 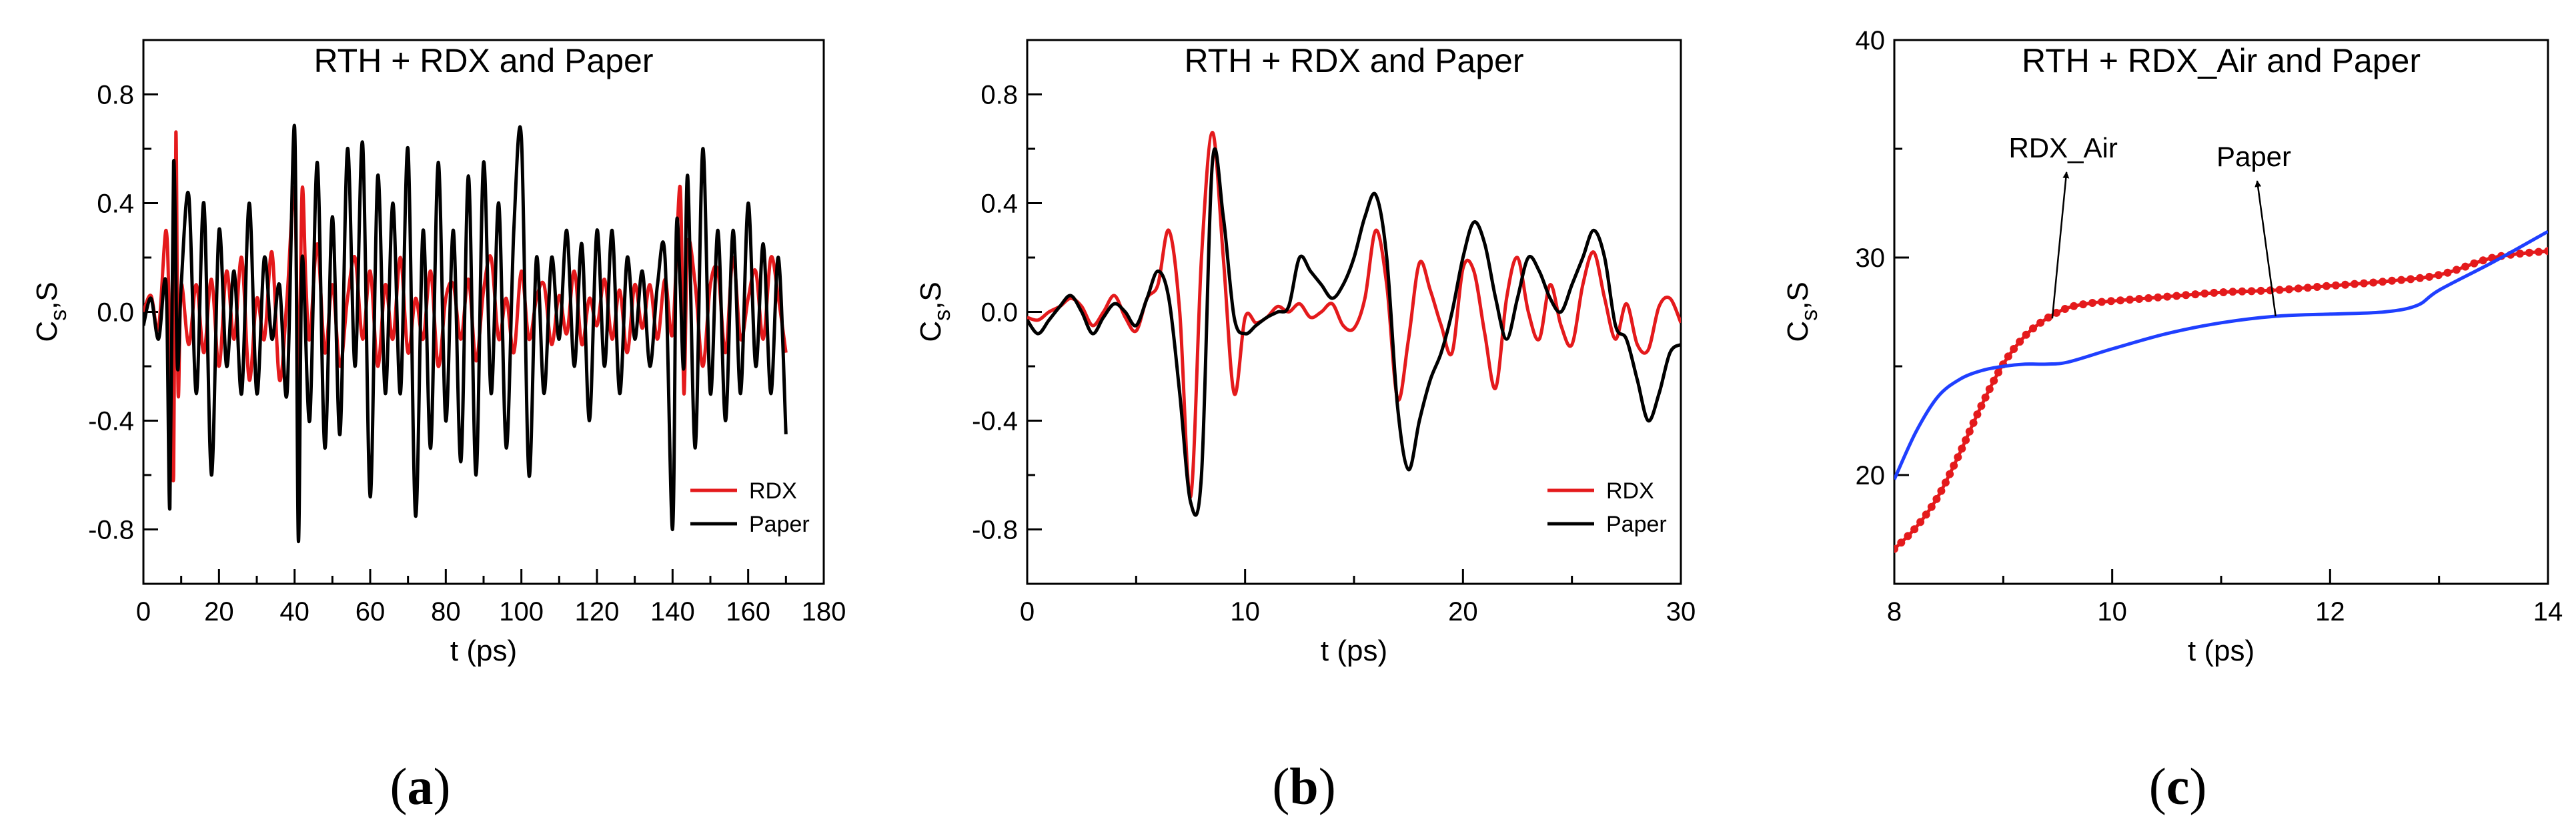 What do you see at coordinates (2221, 355) in the screenshot?
I see `series-line-paper` at bounding box center [2221, 355].